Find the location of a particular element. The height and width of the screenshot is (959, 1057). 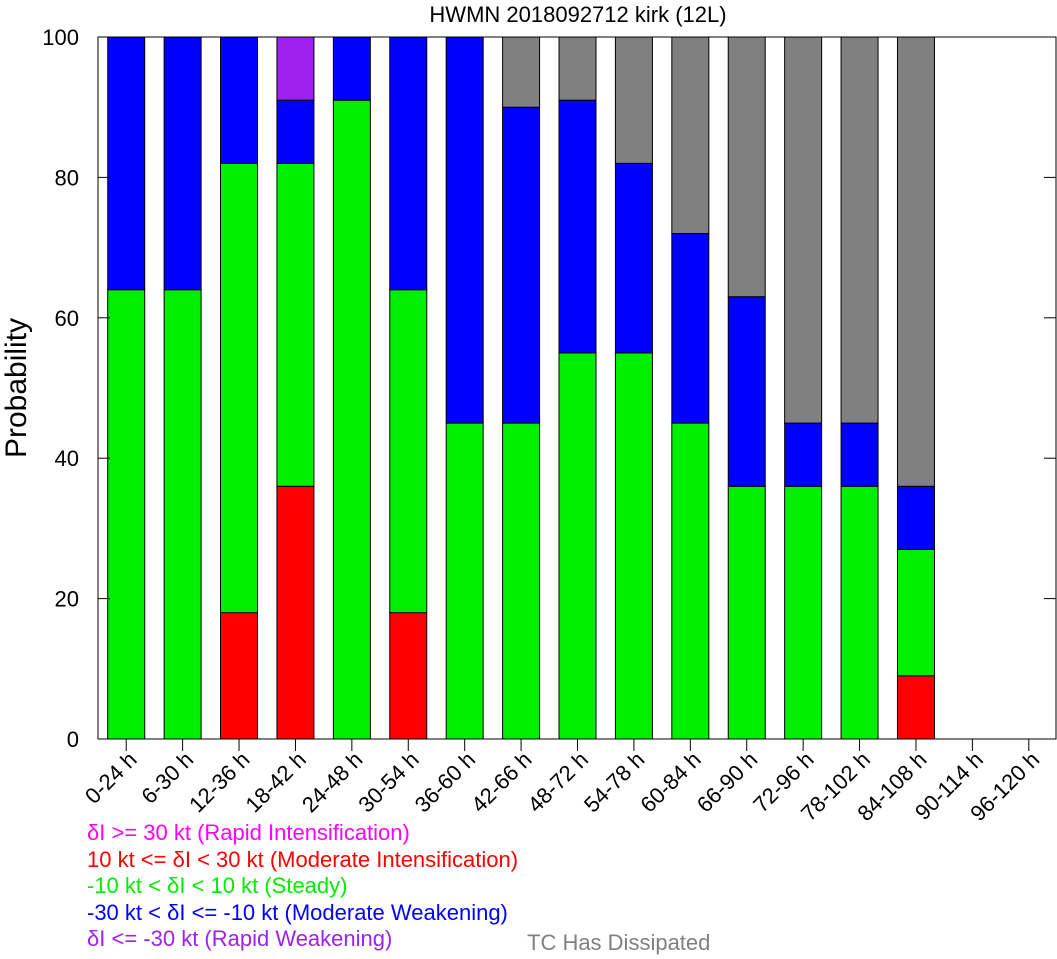

x-tick-label: 66-90 h is located at coordinates (727, 782).